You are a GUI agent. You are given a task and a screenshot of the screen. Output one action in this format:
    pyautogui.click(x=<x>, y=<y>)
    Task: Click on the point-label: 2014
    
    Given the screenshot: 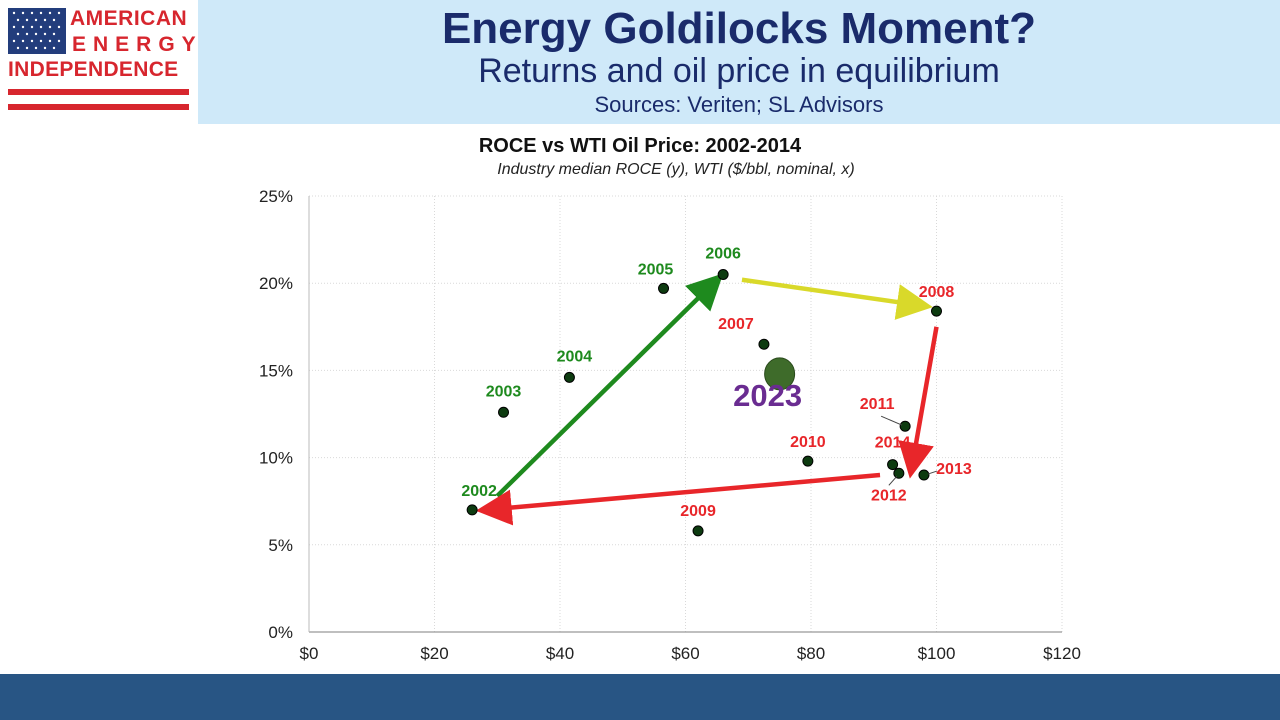 What is the action you would take?
    pyautogui.click(x=893, y=443)
    